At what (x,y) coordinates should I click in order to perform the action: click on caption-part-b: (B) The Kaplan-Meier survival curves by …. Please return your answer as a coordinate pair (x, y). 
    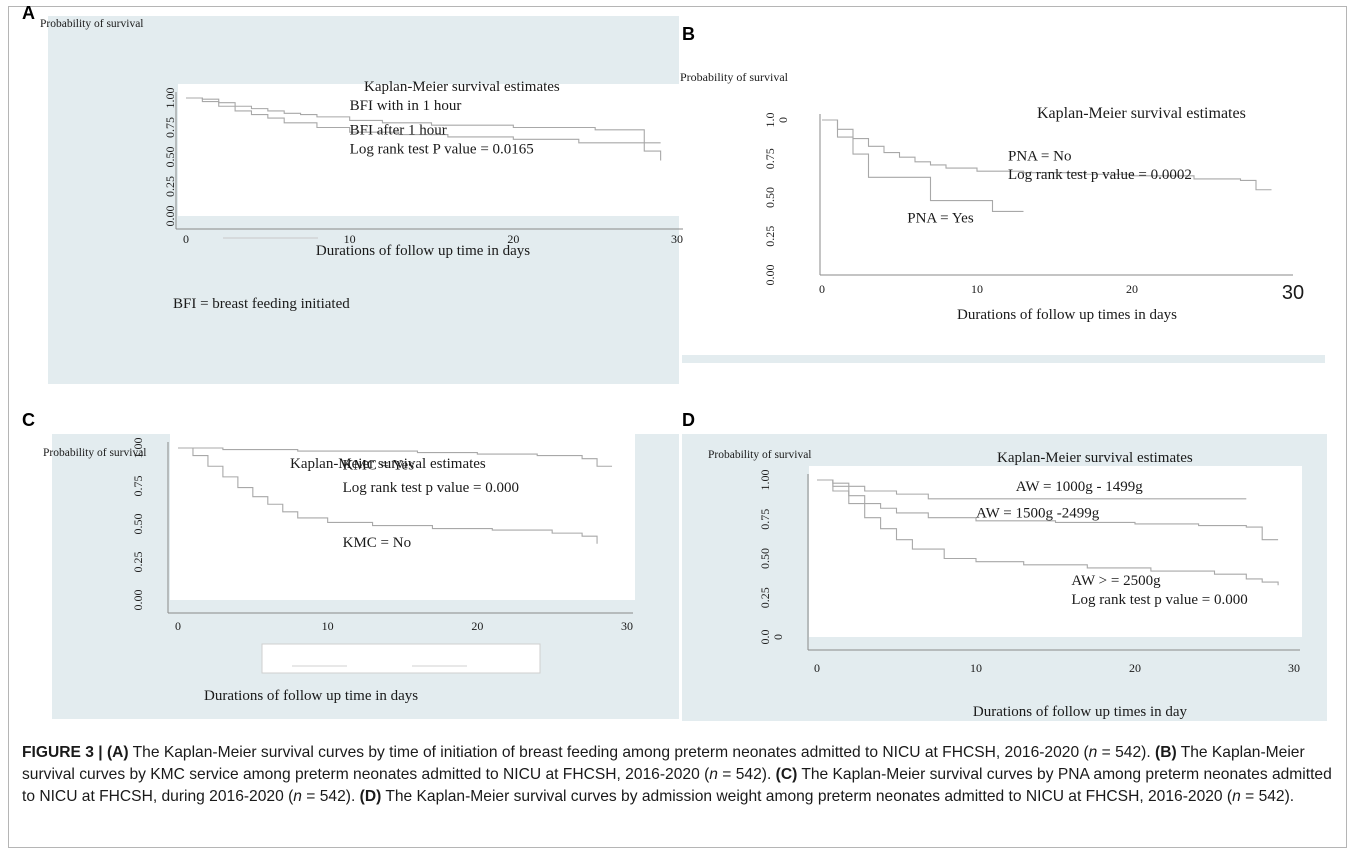
    Looking at the image, I should click on (663, 763).